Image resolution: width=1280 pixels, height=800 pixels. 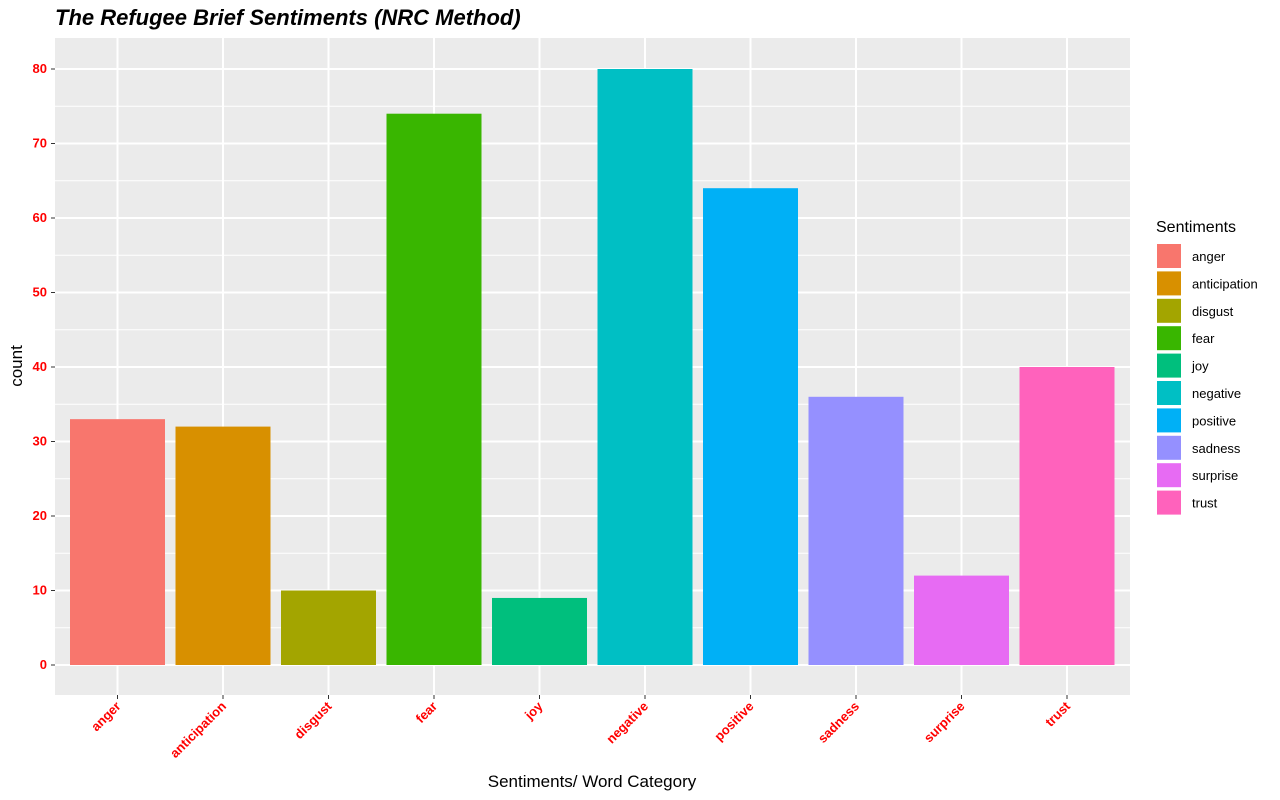 What do you see at coordinates (533, 710) in the screenshot?
I see `x-tick-label: joy` at bounding box center [533, 710].